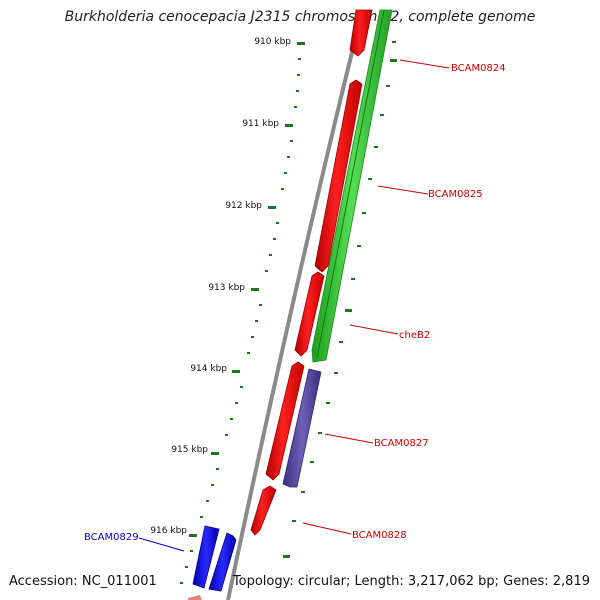 The width and height of the screenshot is (600, 600). I want to click on ruler-label: 912 kbp, so click(243, 206).